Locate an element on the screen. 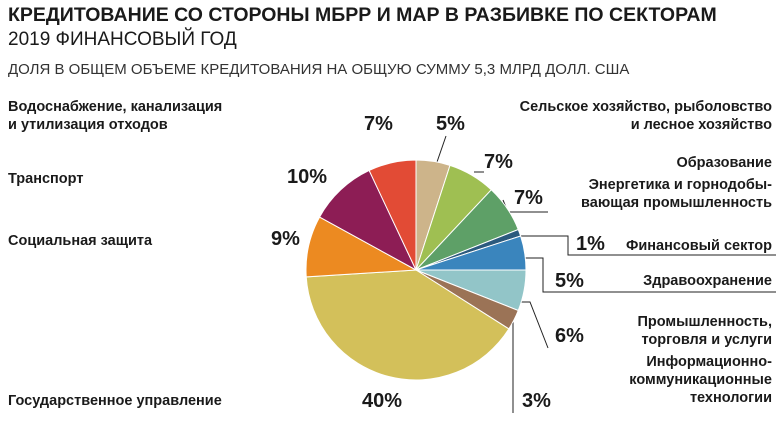 This screenshot has width=780, height=439. leader-line-industry is located at coordinates (534, 325).